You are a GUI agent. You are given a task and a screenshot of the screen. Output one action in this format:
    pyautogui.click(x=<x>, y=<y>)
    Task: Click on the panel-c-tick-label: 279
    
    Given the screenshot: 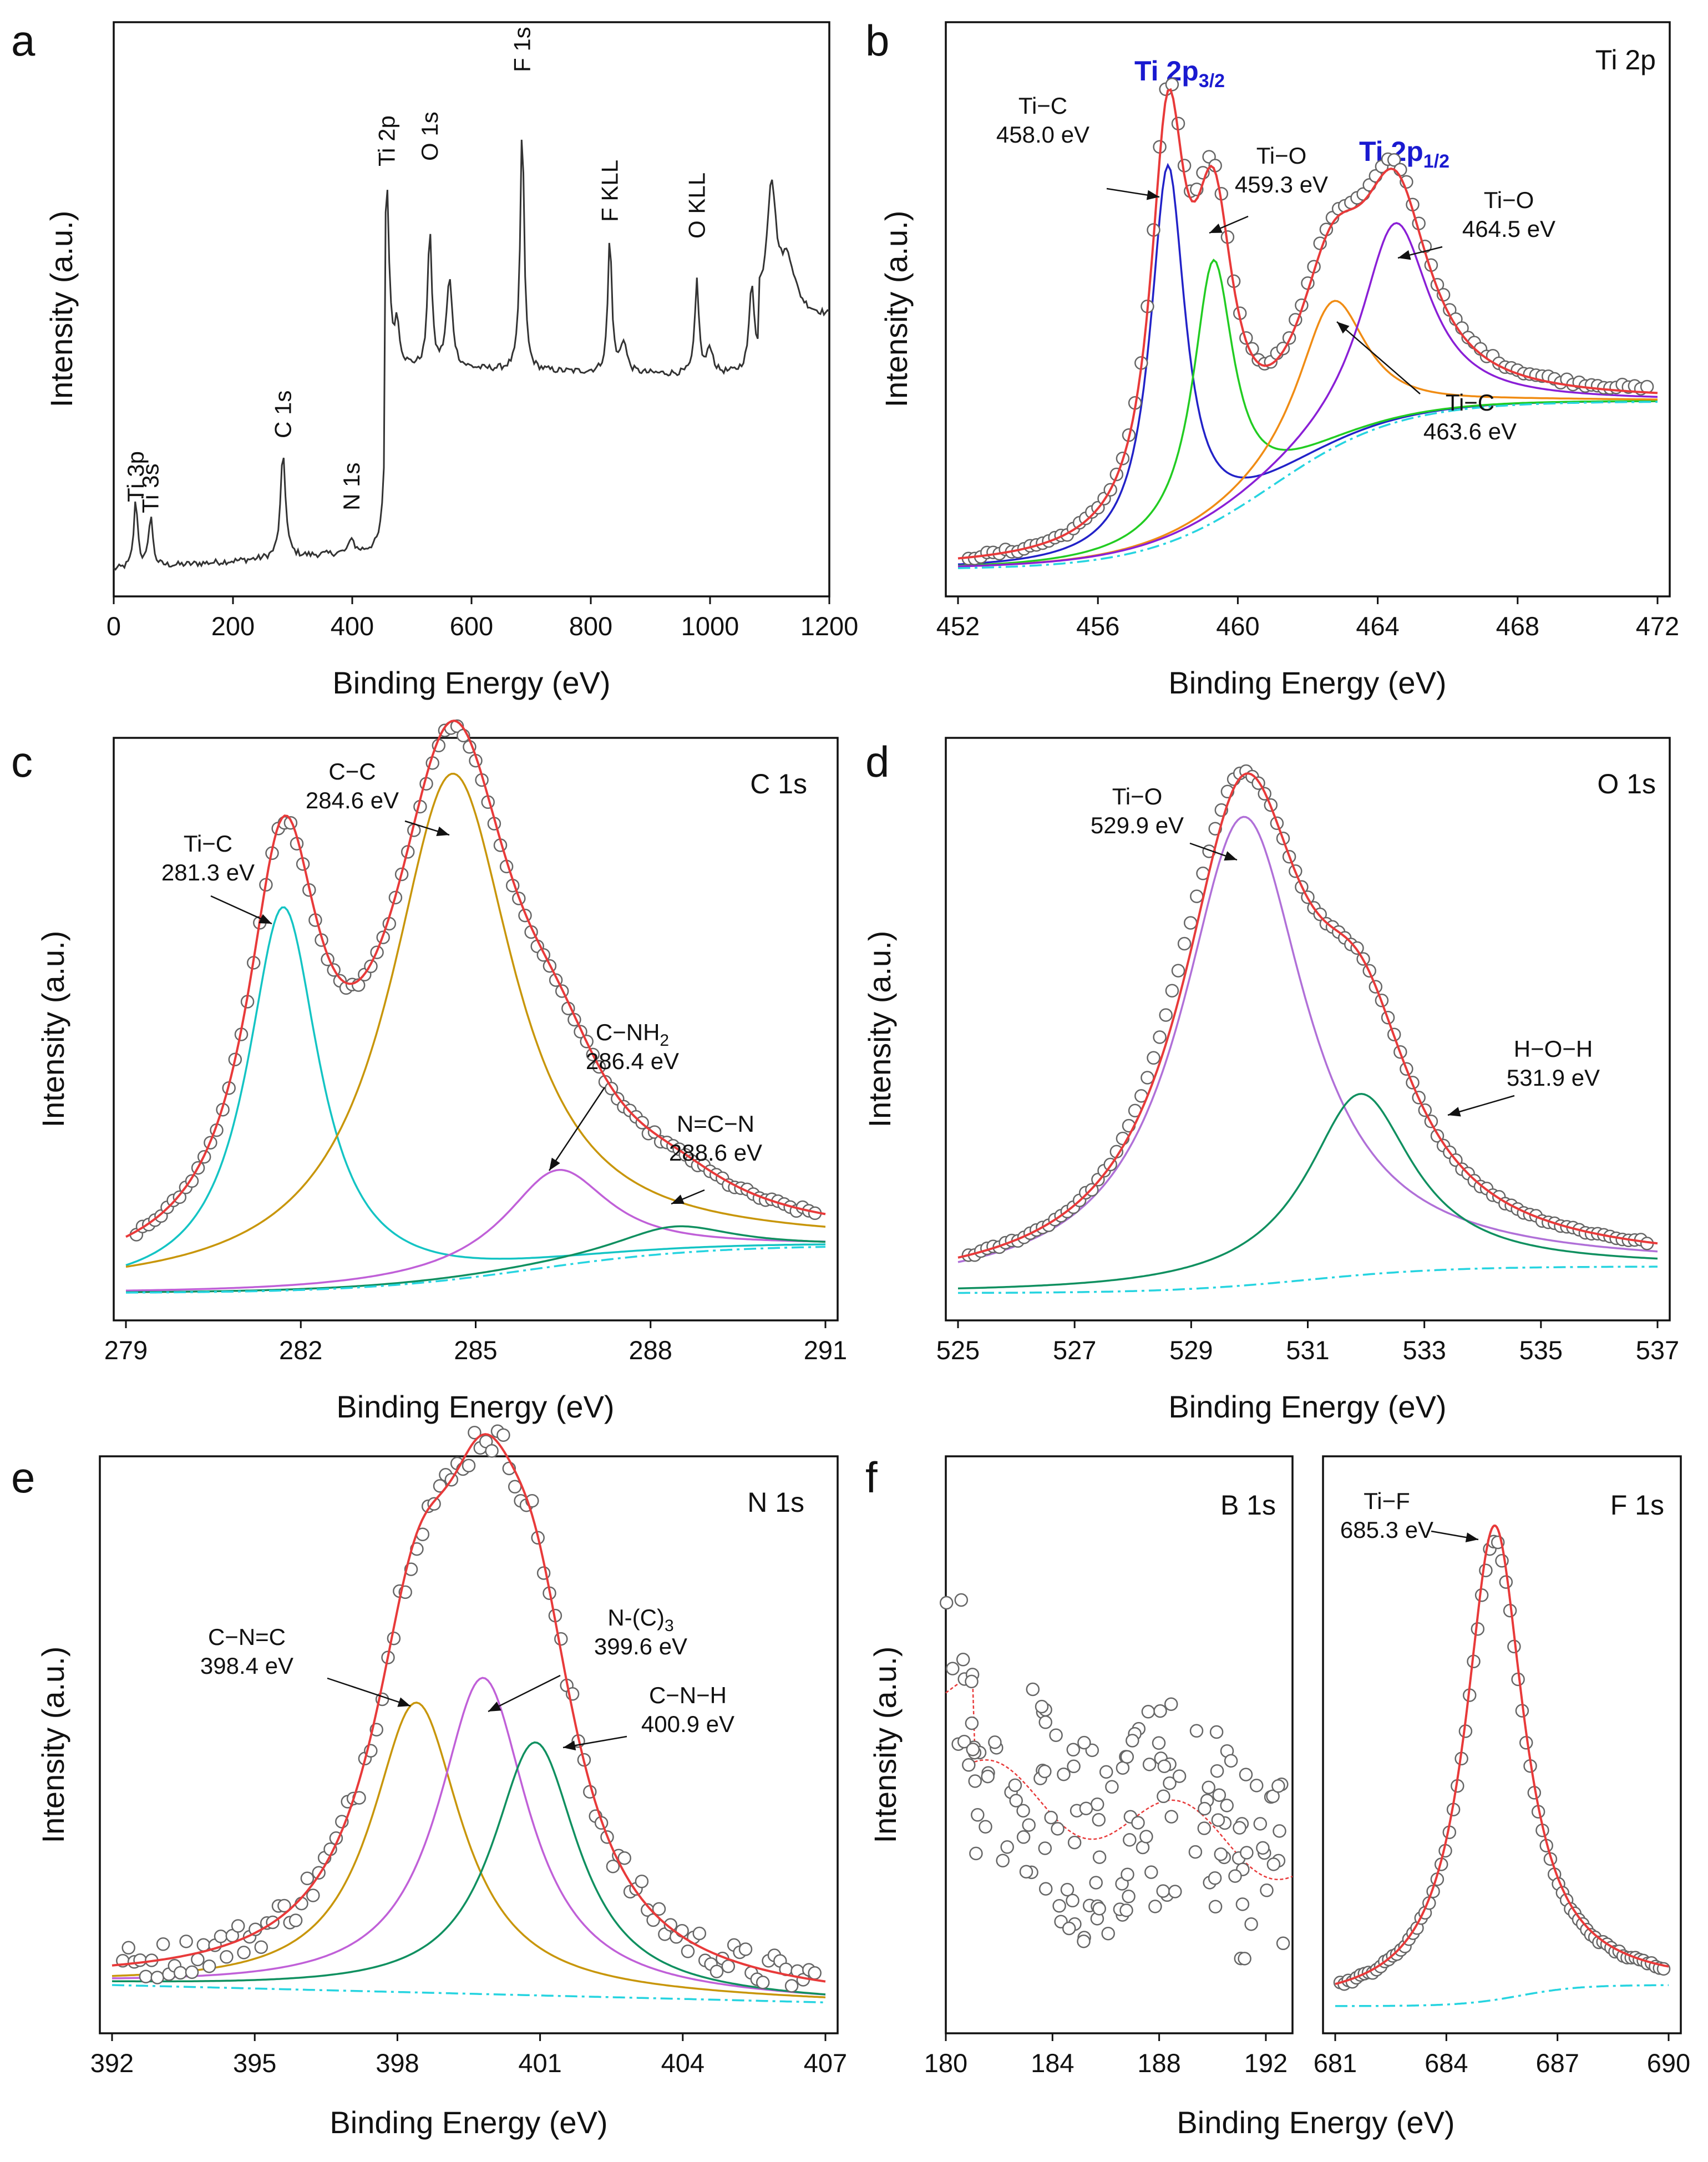 What is the action you would take?
    pyautogui.click(x=126, y=1350)
    